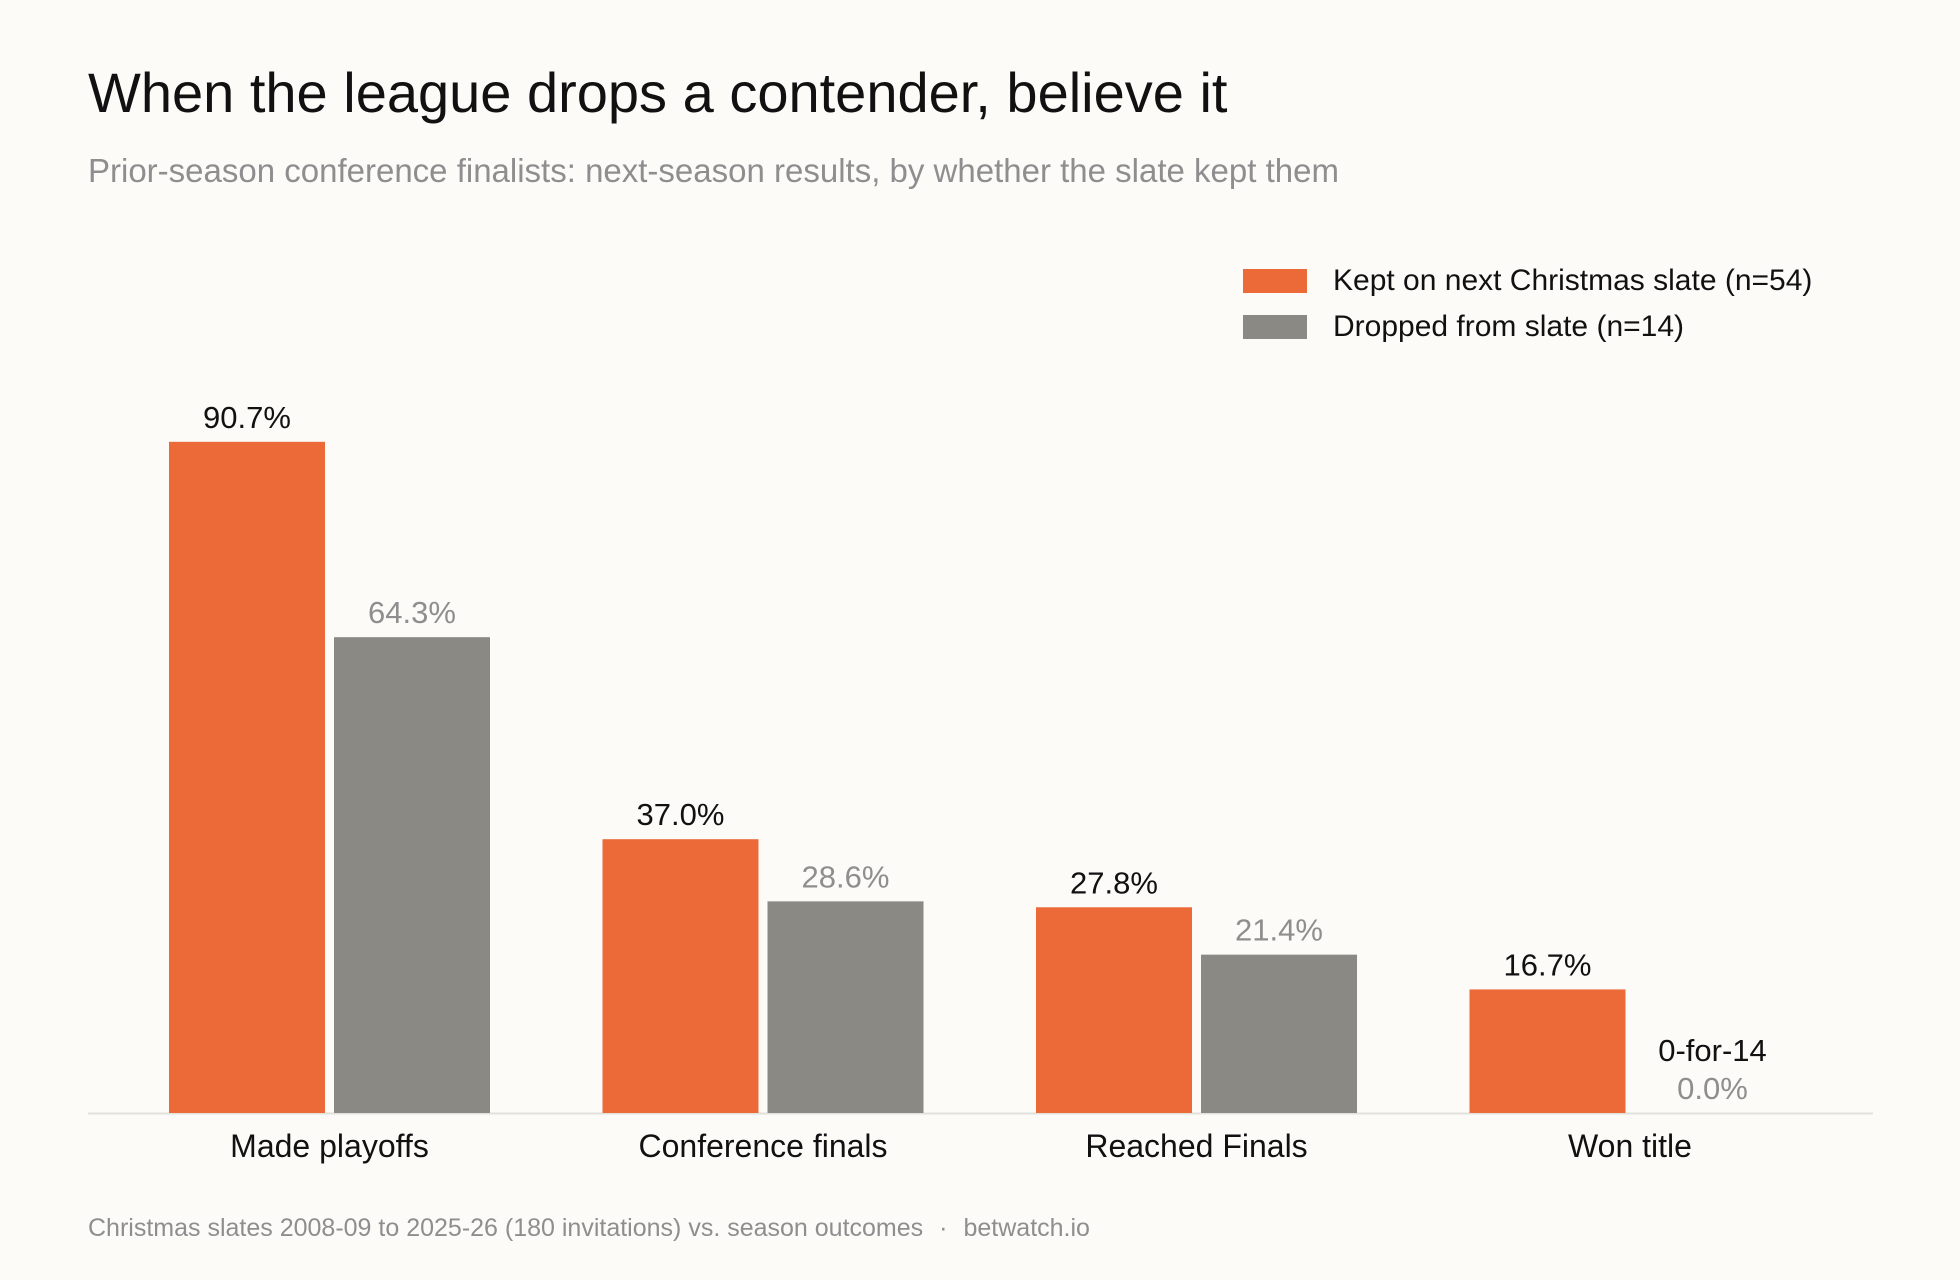 Image resolution: width=1960 pixels, height=1280 pixels. Describe the element at coordinates (1279, 1033) in the screenshot. I see `bar-reached-finals-dropped` at that location.